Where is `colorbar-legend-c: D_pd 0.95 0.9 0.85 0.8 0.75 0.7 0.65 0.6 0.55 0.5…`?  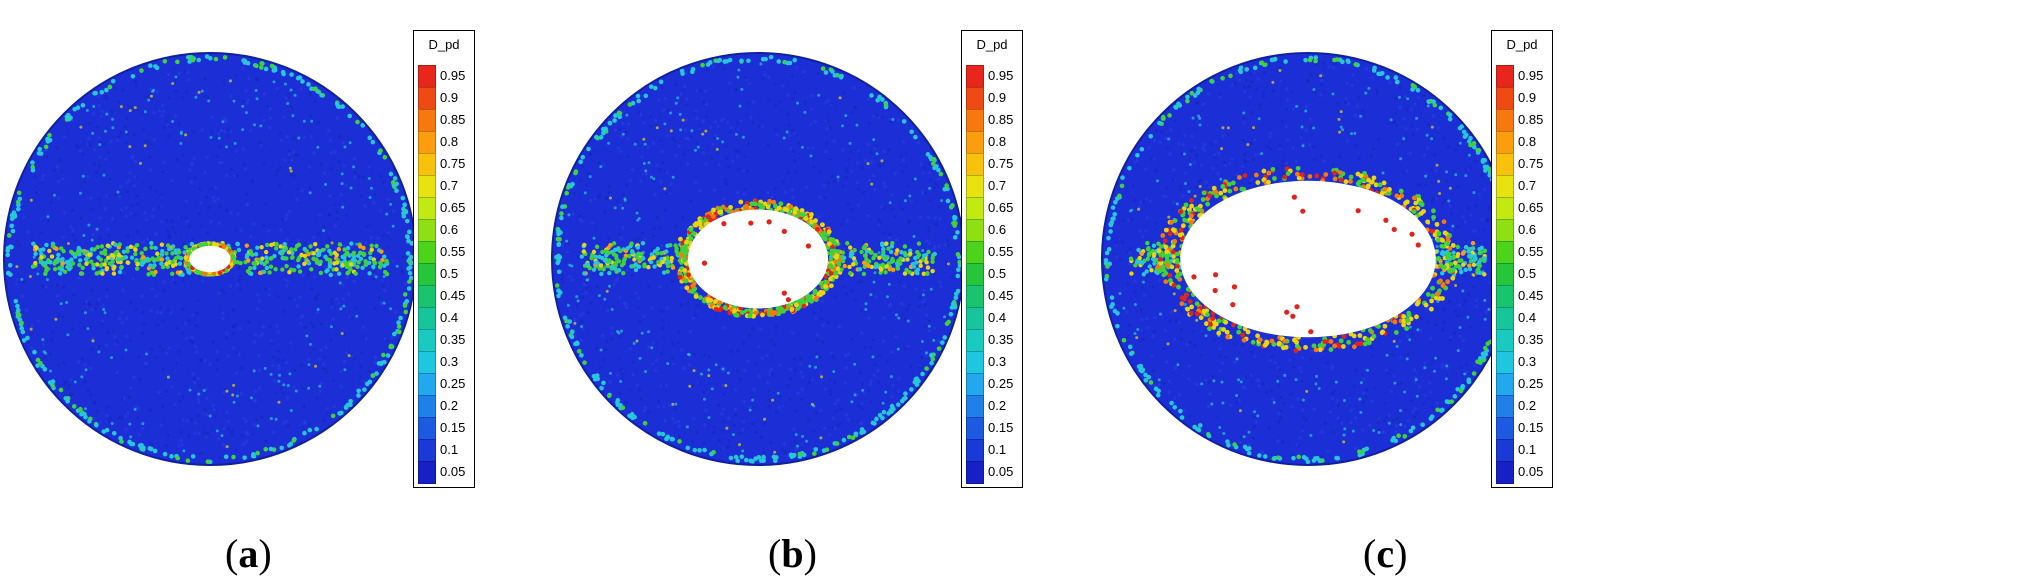 colorbar-legend-c: D_pd 0.95 0.9 0.85 0.8 0.75 0.7 0.65 0.6 0.55 0.5… is located at coordinates (1522, 259).